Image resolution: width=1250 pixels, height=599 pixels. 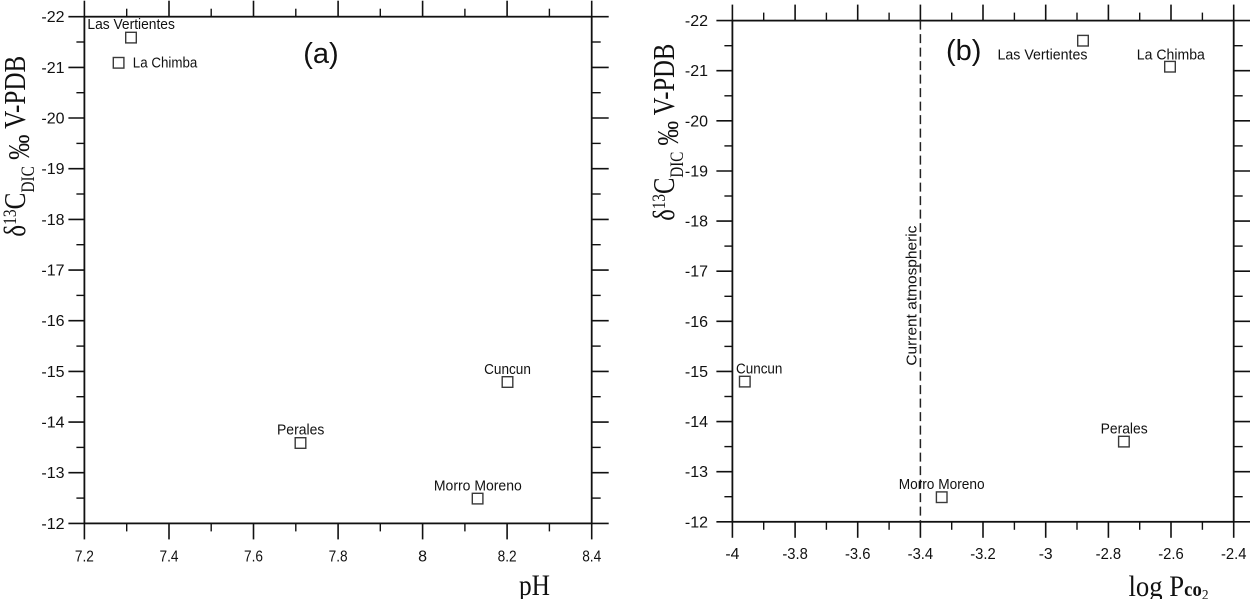 What do you see at coordinates (534, 584) in the screenshot?
I see `svg-text: pH` at bounding box center [534, 584].